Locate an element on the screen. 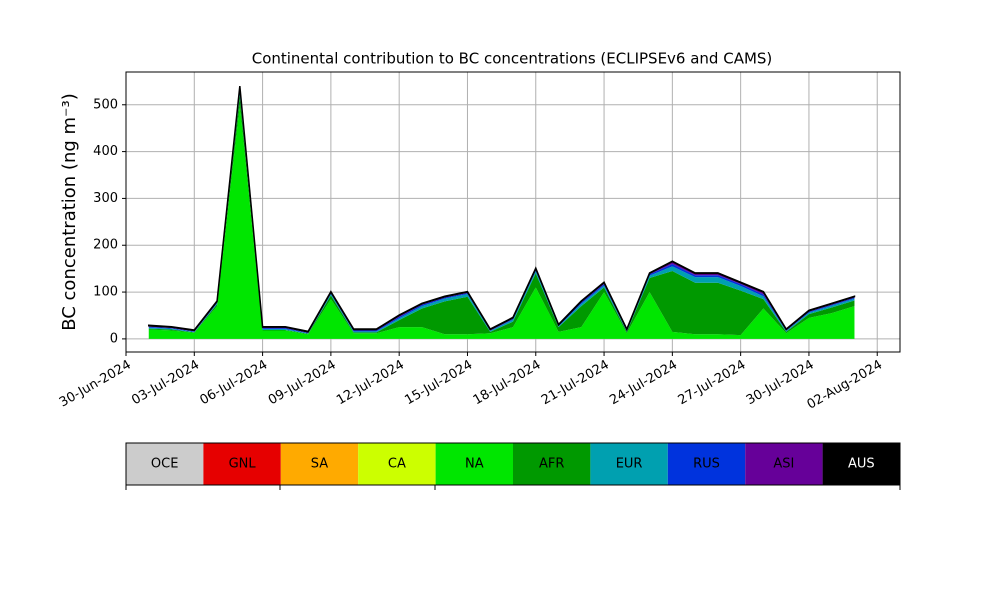 The height and width of the screenshot is (600, 1000). x-tick-label: 15-Jul-2024 is located at coordinates (438, 383).